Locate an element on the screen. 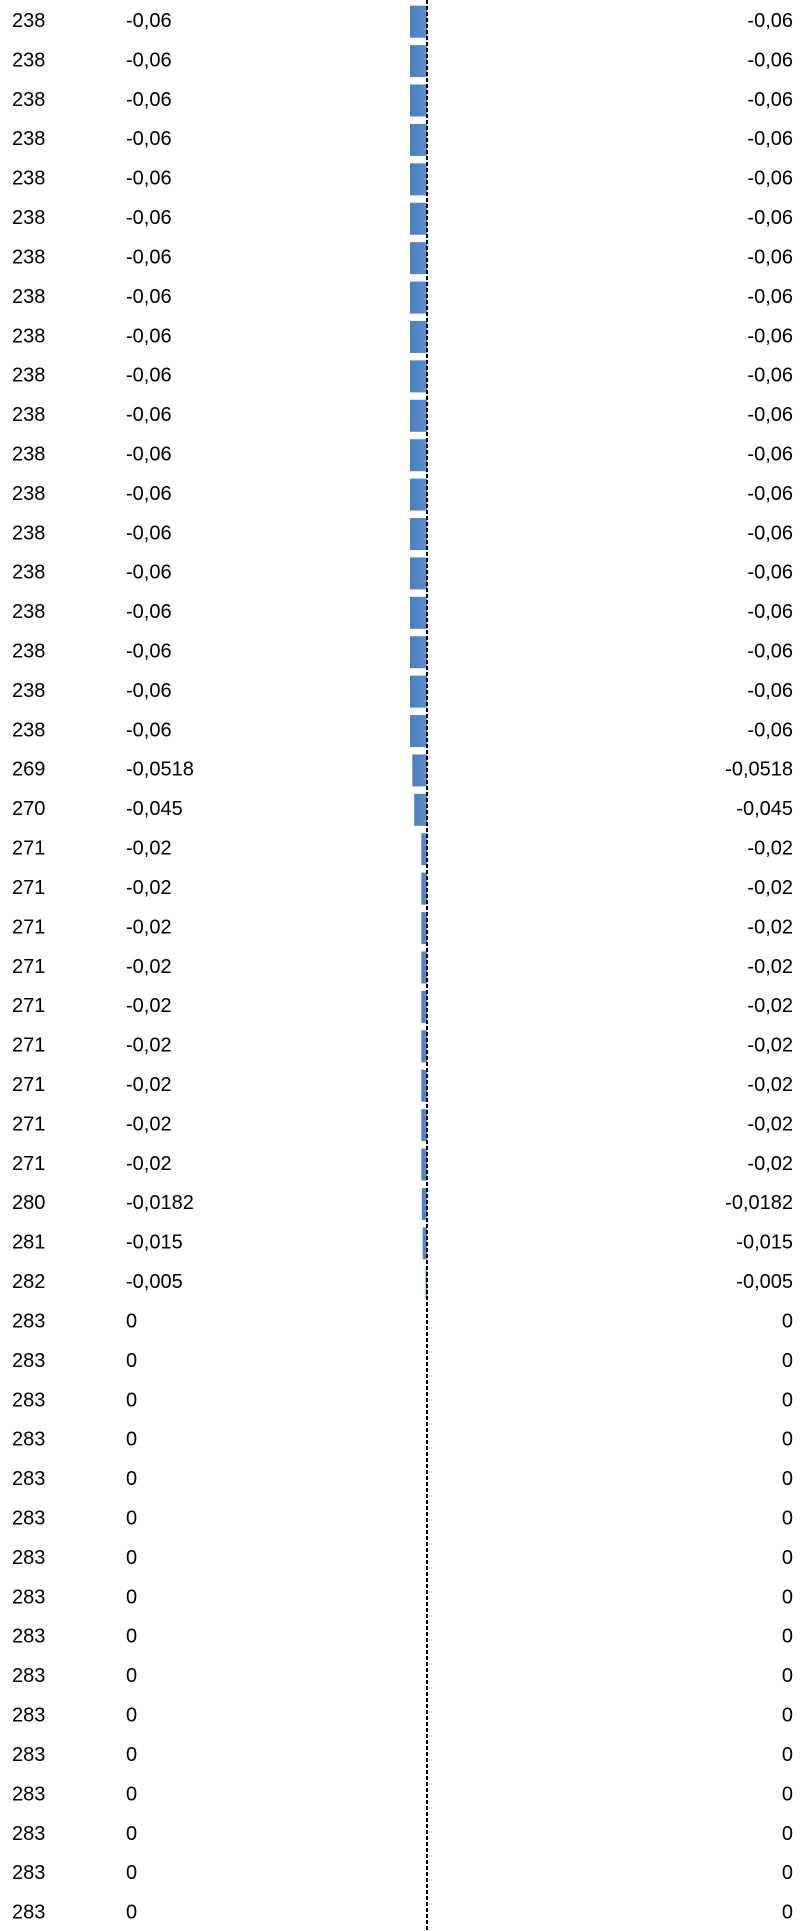 This screenshot has height=1931, width=804. rank-cell: 280 is located at coordinates (28, 1203).